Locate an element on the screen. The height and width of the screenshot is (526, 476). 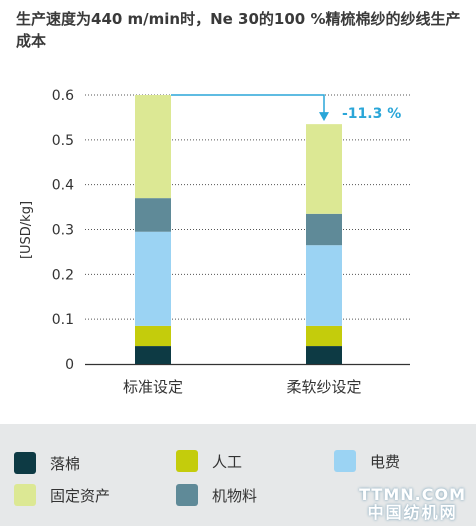
difference-label: -11.3 % is located at coordinates (371, 114).